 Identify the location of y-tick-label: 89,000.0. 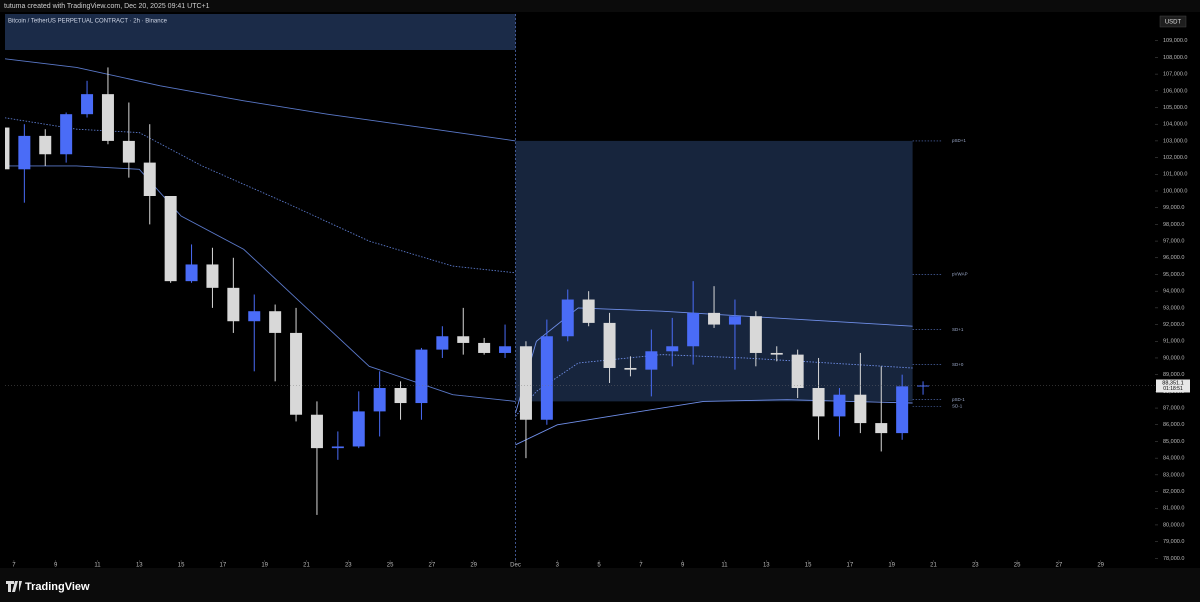
(1173, 375).